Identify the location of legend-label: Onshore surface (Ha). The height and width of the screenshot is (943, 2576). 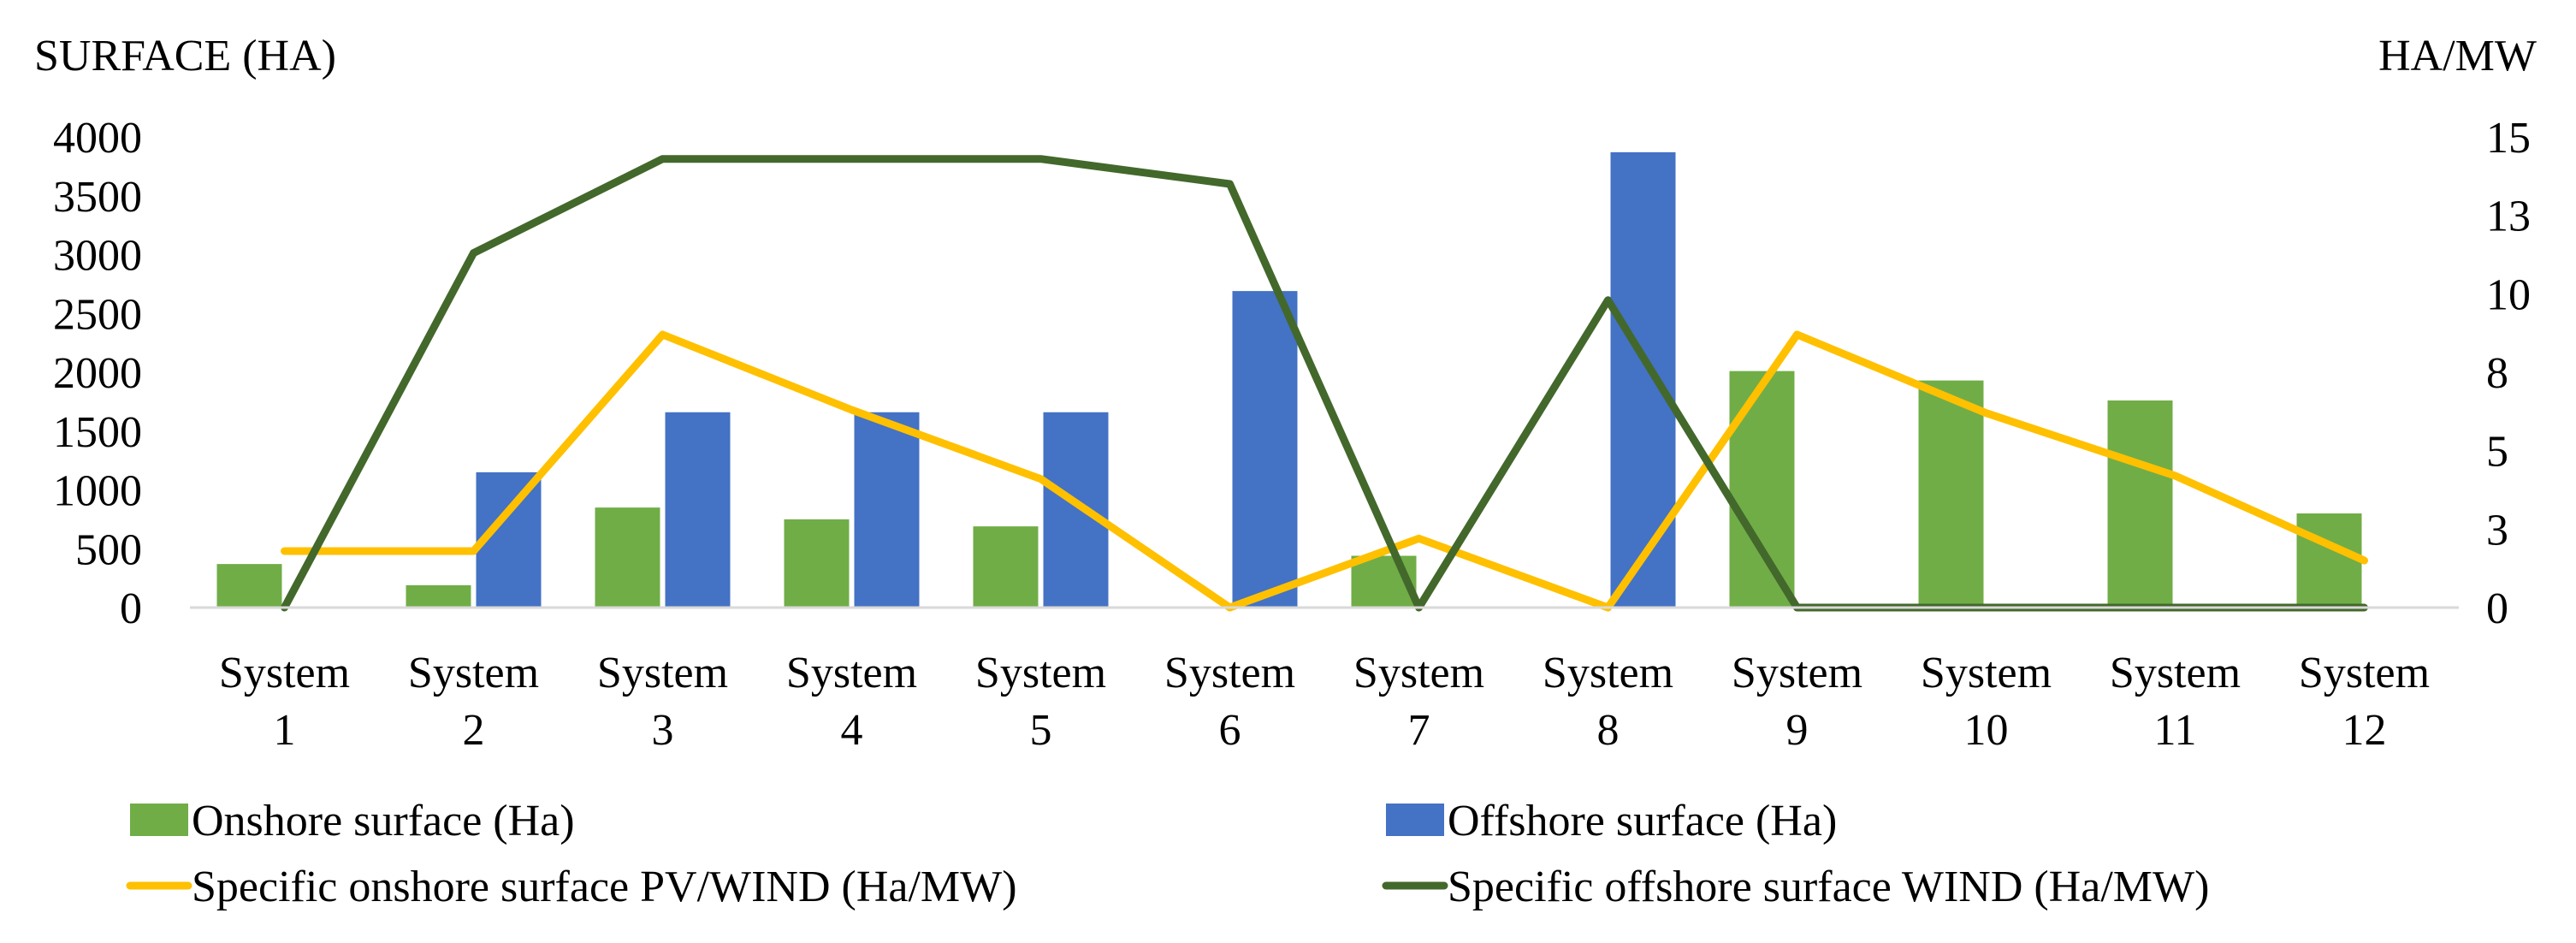
(384, 821).